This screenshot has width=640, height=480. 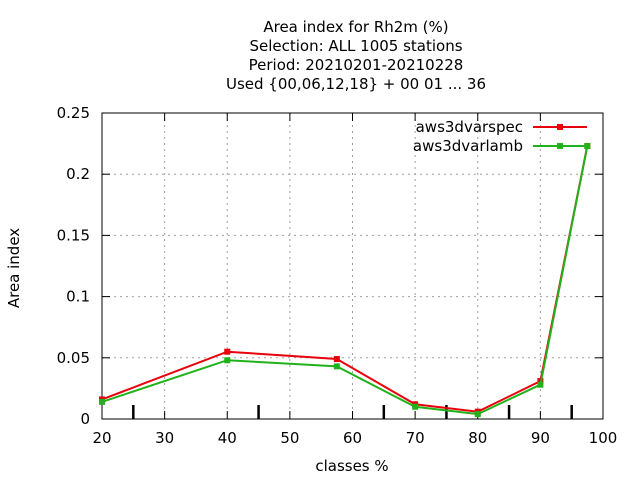 I want to click on x-tick-label: 50, so click(x=289, y=438).